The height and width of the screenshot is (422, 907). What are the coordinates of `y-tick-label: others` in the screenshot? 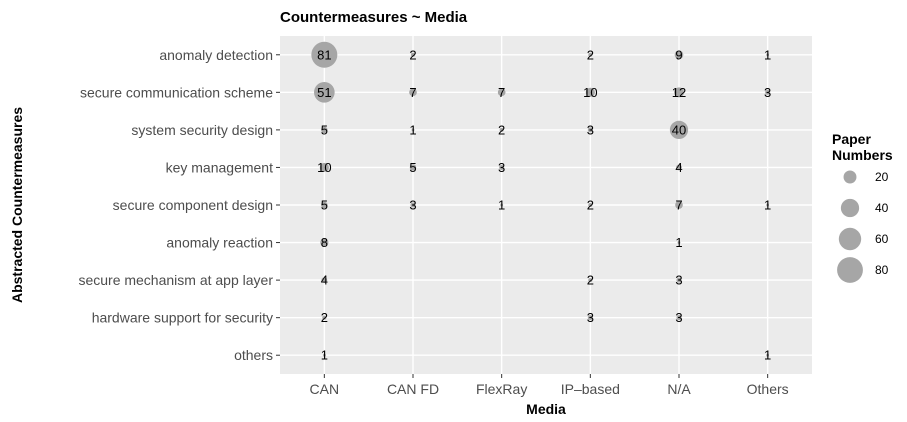 It's located at (253, 355).